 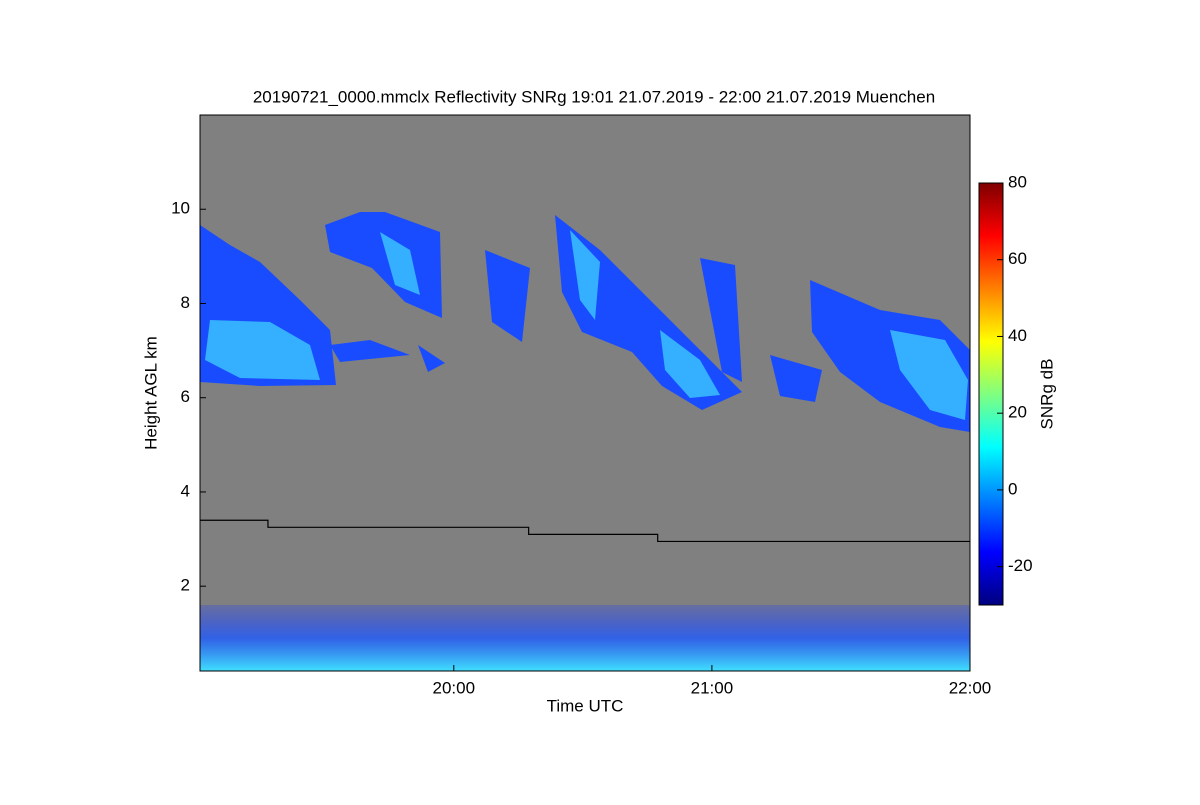 I want to click on colorbar-tick-label: 80, so click(x=1017, y=181).